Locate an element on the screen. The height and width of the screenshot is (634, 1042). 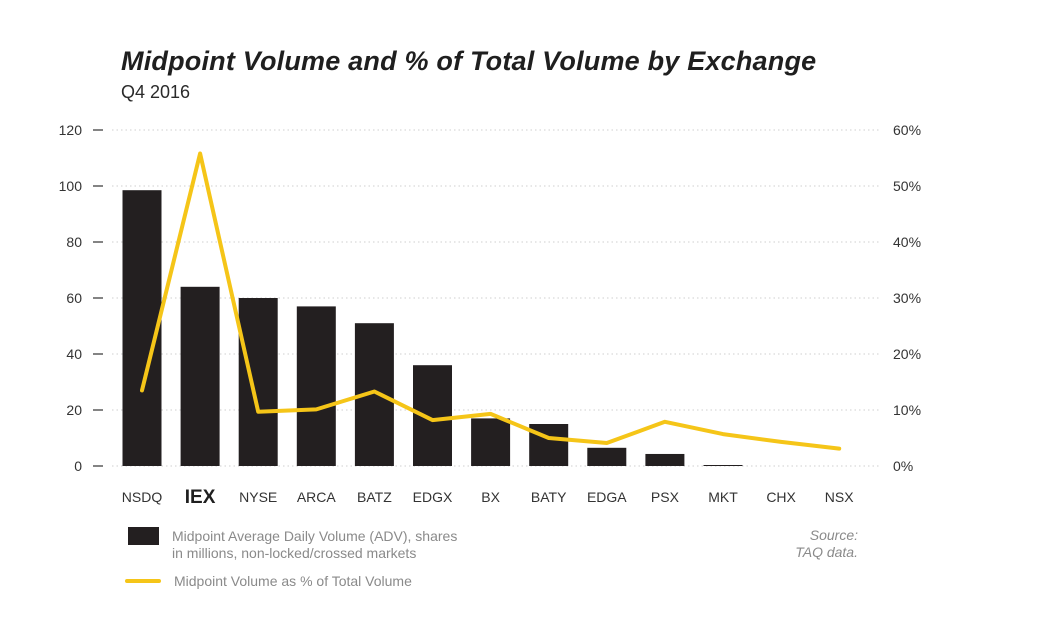
category-label-batz: BATZ is located at coordinates (374, 497).